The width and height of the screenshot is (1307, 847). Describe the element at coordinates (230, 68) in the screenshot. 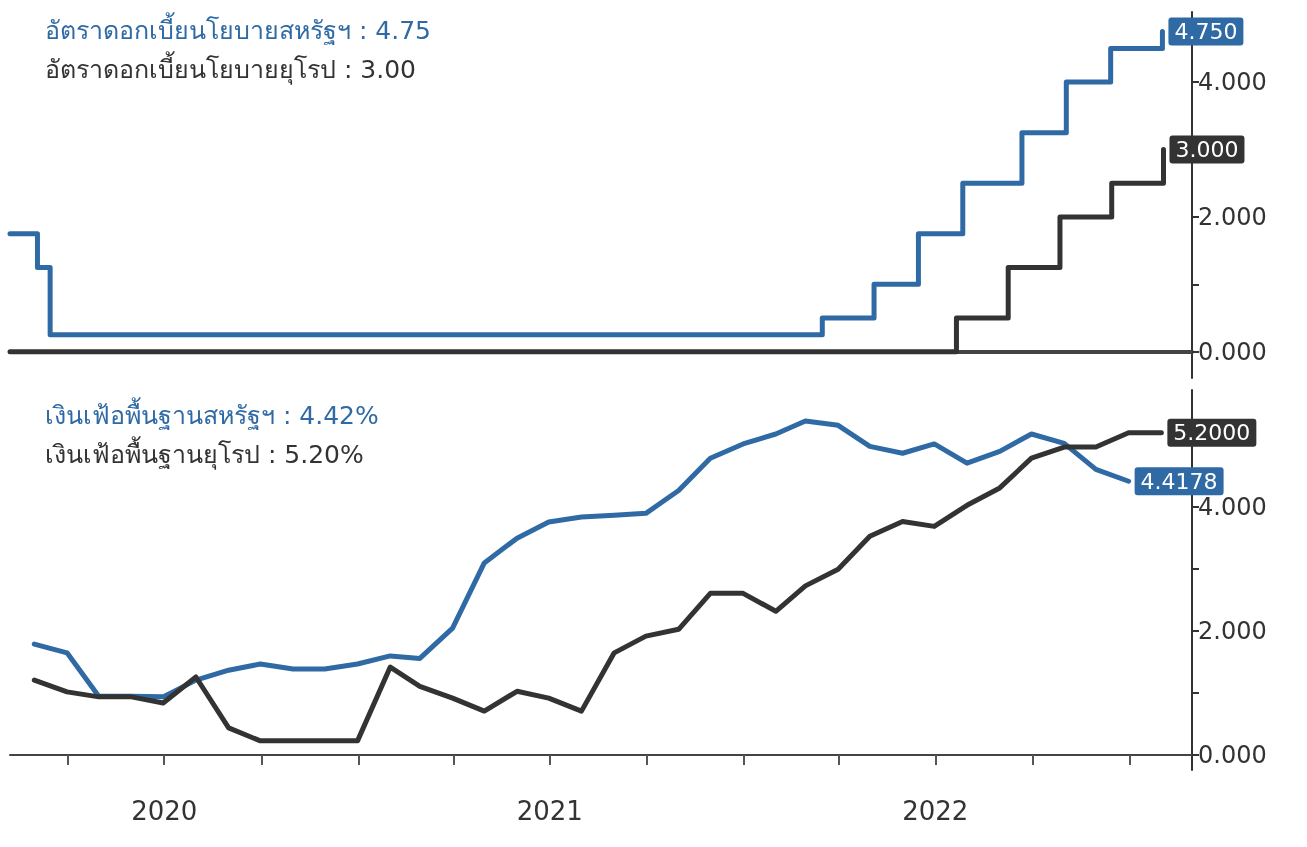

I see `text: อัตราดอกเบี้ยนโยบายยุโรป : 3.00` at that location.